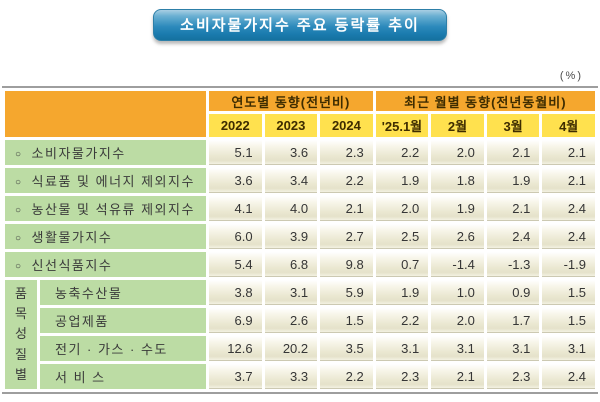  I want to click on value-cell: 4.1, so click(235, 208).